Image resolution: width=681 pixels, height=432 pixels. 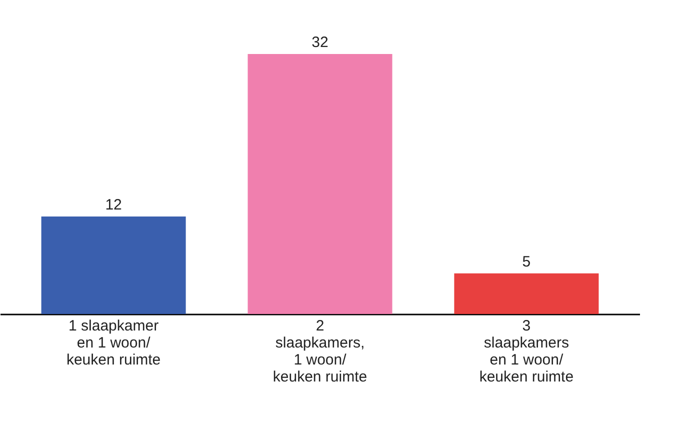 What do you see at coordinates (526, 352) in the screenshot?
I see `x-tick-label: 3 slaapkamers en 1 woon/ keuken ruimte` at bounding box center [526, 352].